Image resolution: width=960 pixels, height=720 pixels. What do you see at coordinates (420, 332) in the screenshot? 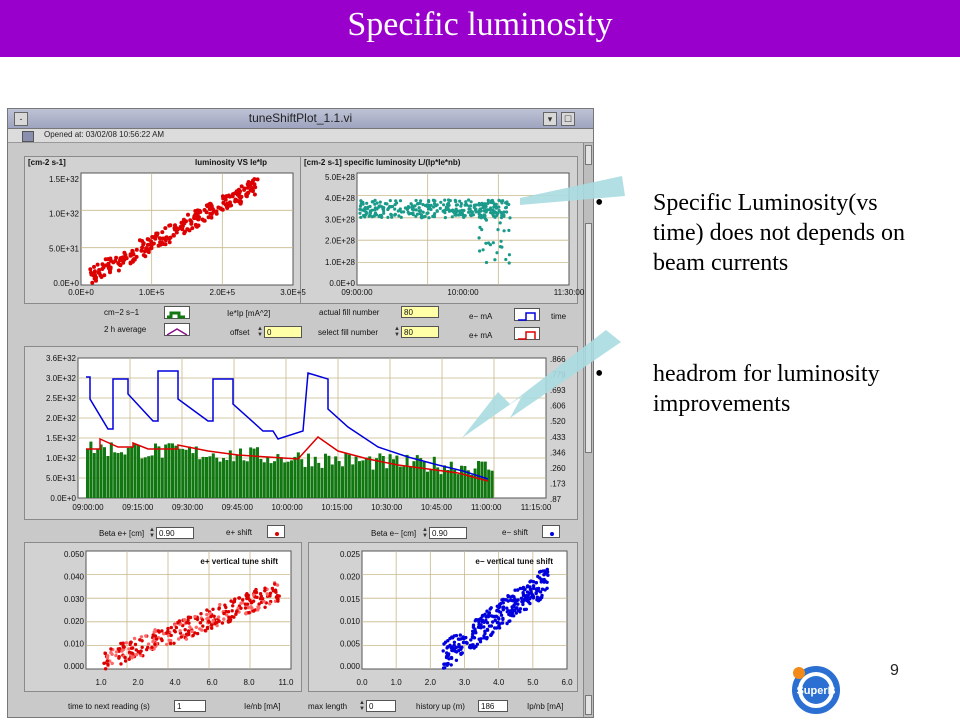
I see `select-fill-field: 80` at bounding box center [420, 332].